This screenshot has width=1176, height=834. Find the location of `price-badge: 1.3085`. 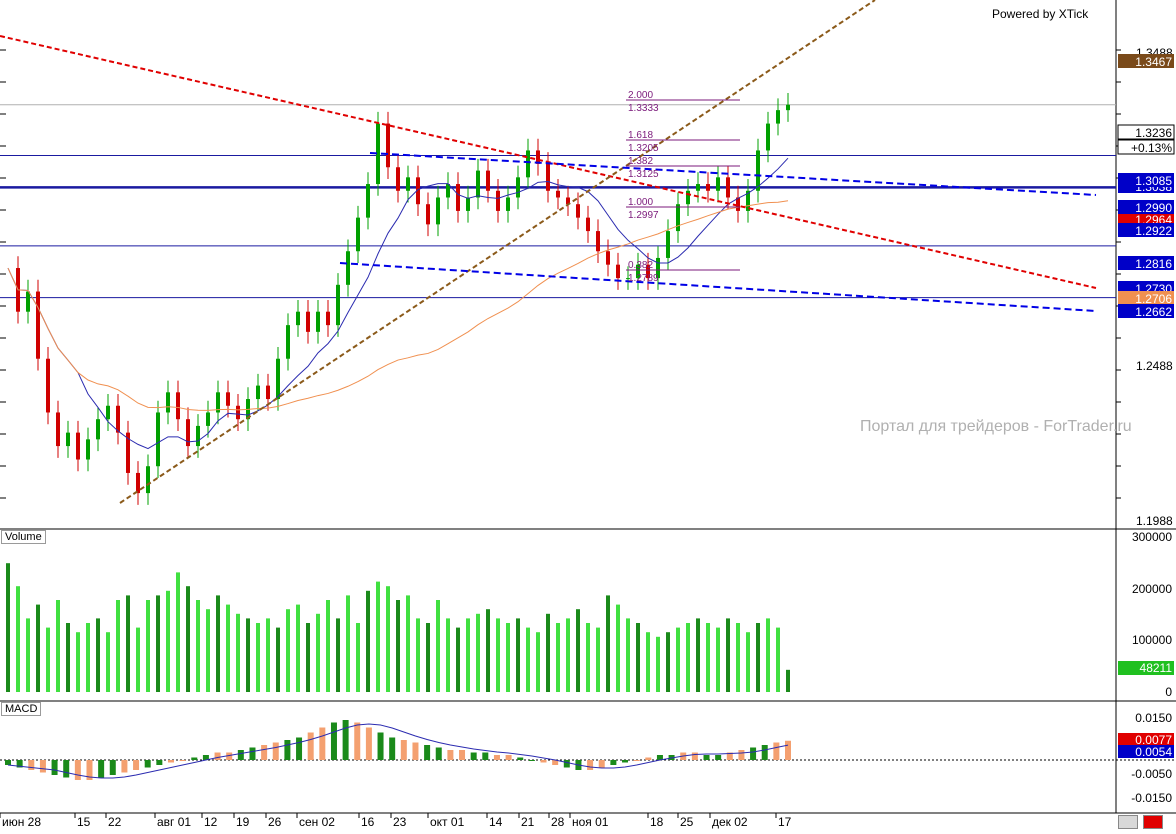

price-badge: 1.3085 is located at coordinates (1146, 180).